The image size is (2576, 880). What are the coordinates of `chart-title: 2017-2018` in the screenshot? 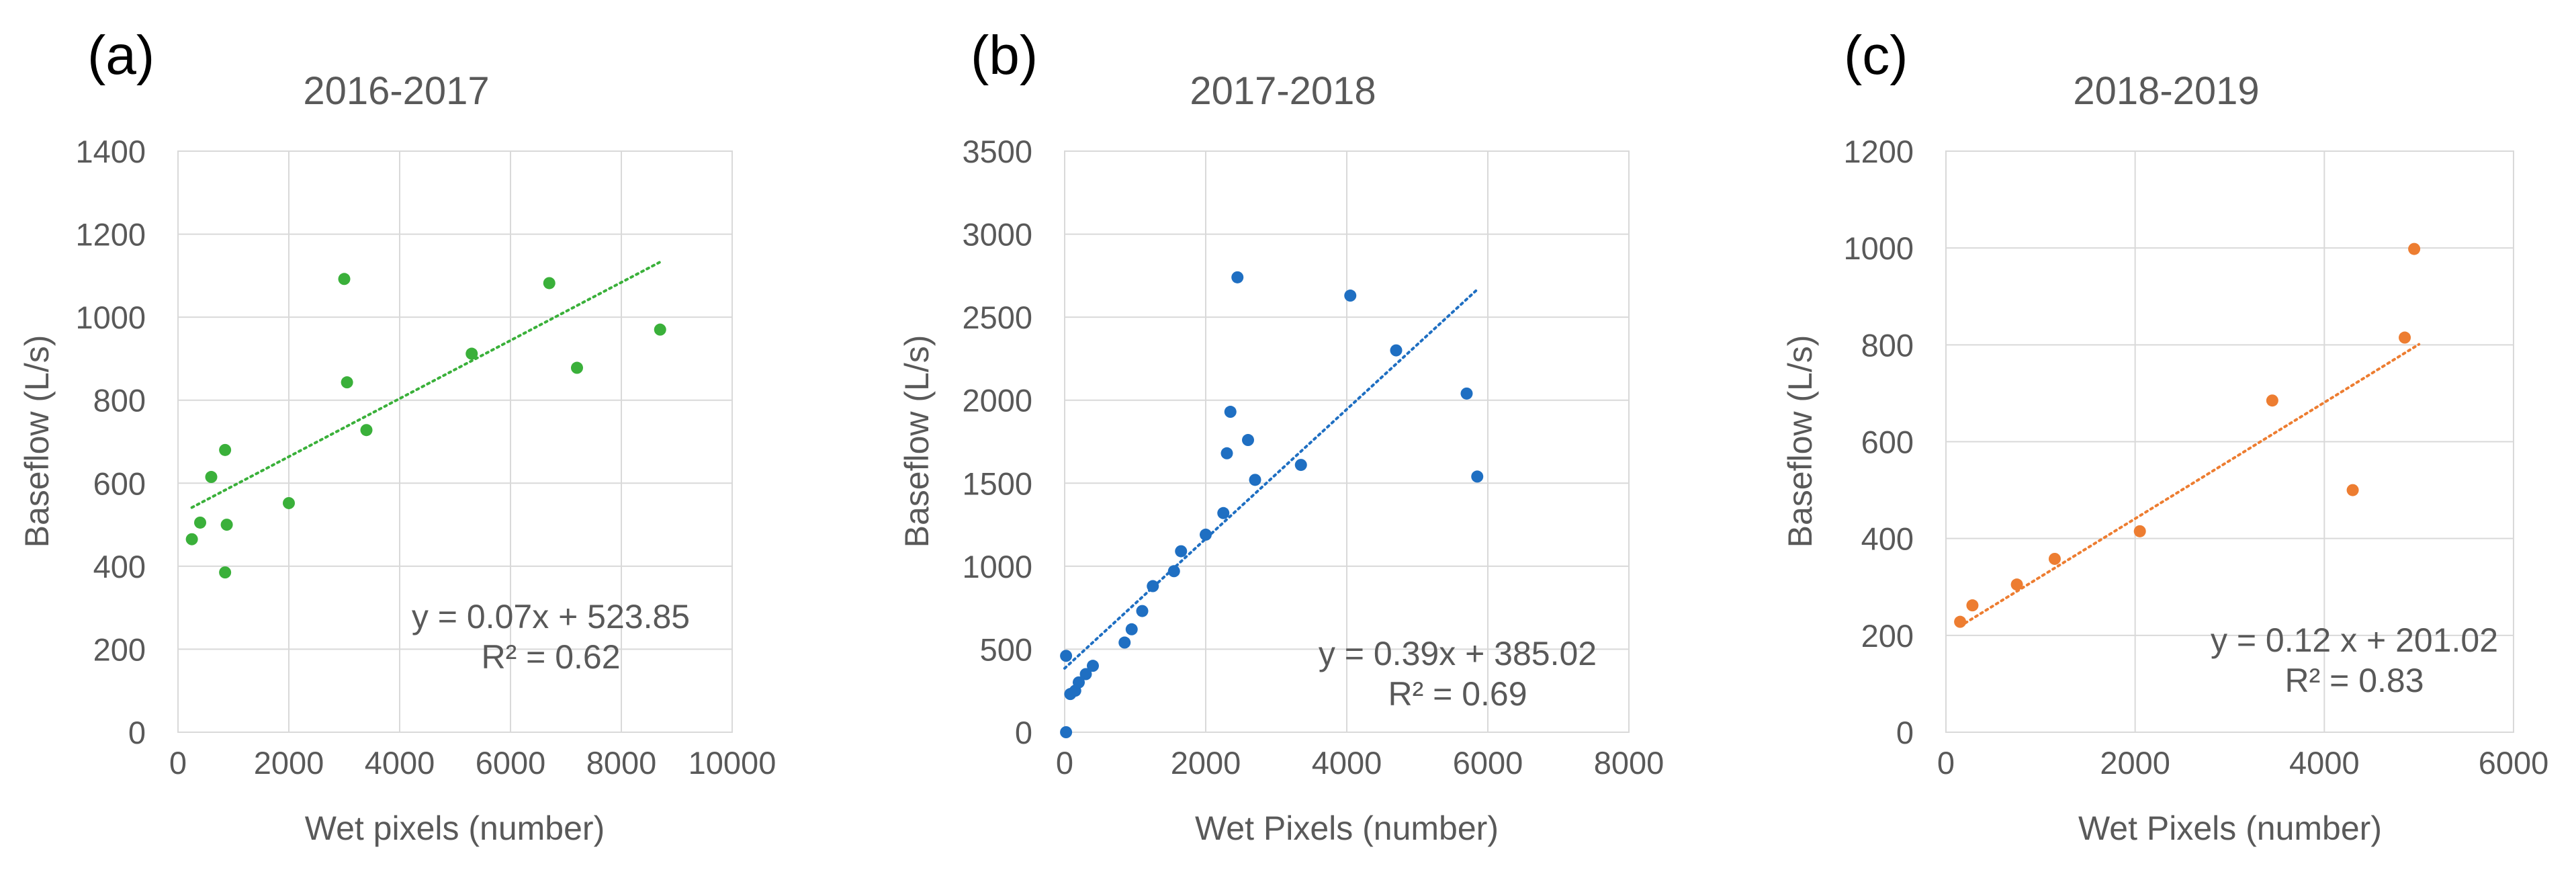 It's located at (1283, 91).